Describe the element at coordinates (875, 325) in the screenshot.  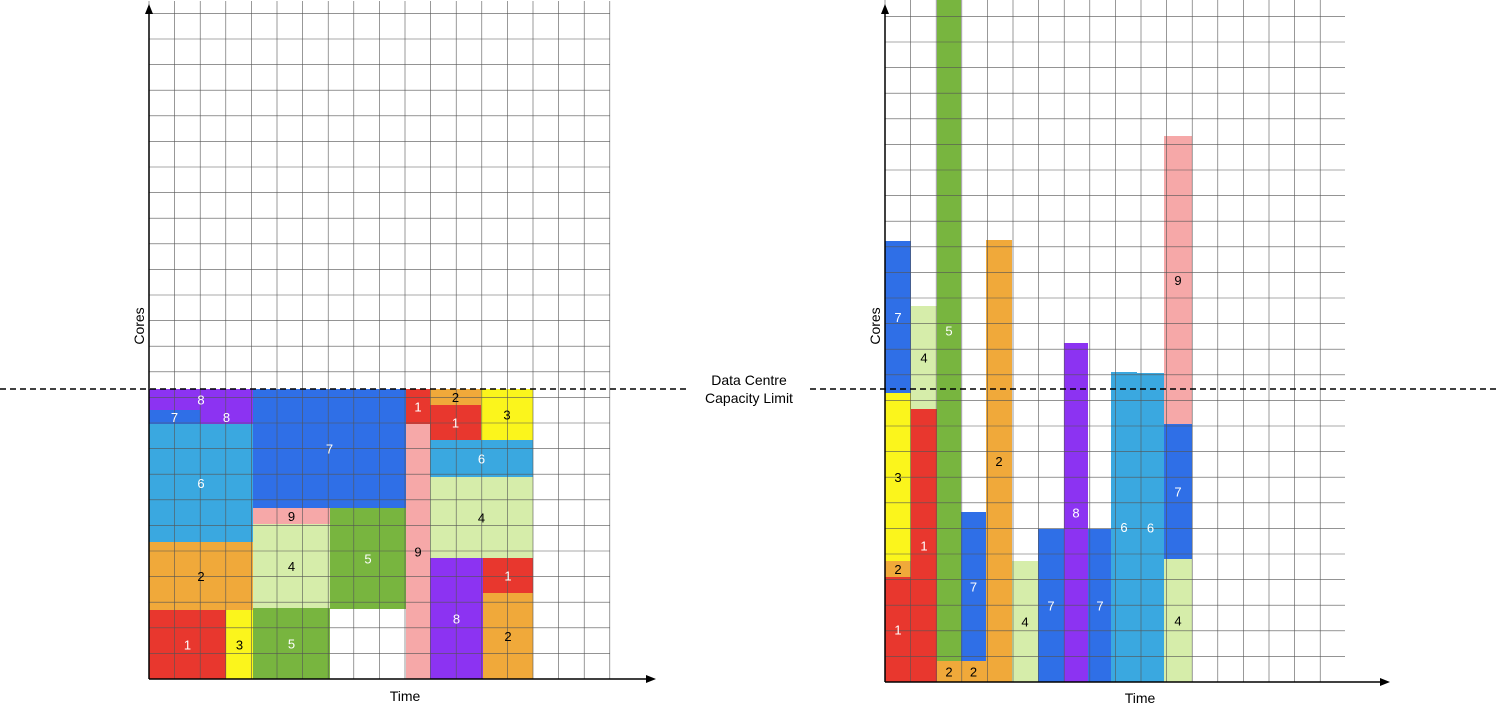
I see `right-y-axis-label: Cores` at that location.